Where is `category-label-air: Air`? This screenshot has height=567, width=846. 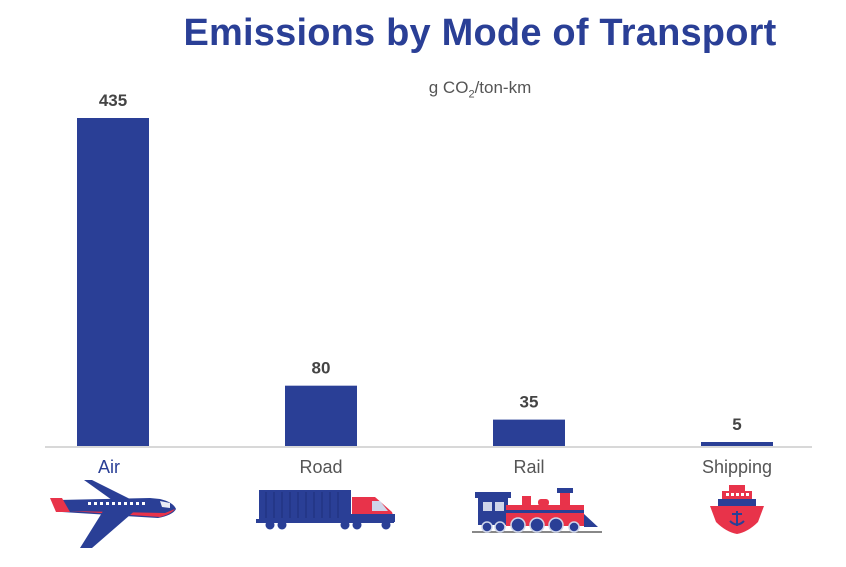
category-label-air: Air is located at coordinates (109, 467).